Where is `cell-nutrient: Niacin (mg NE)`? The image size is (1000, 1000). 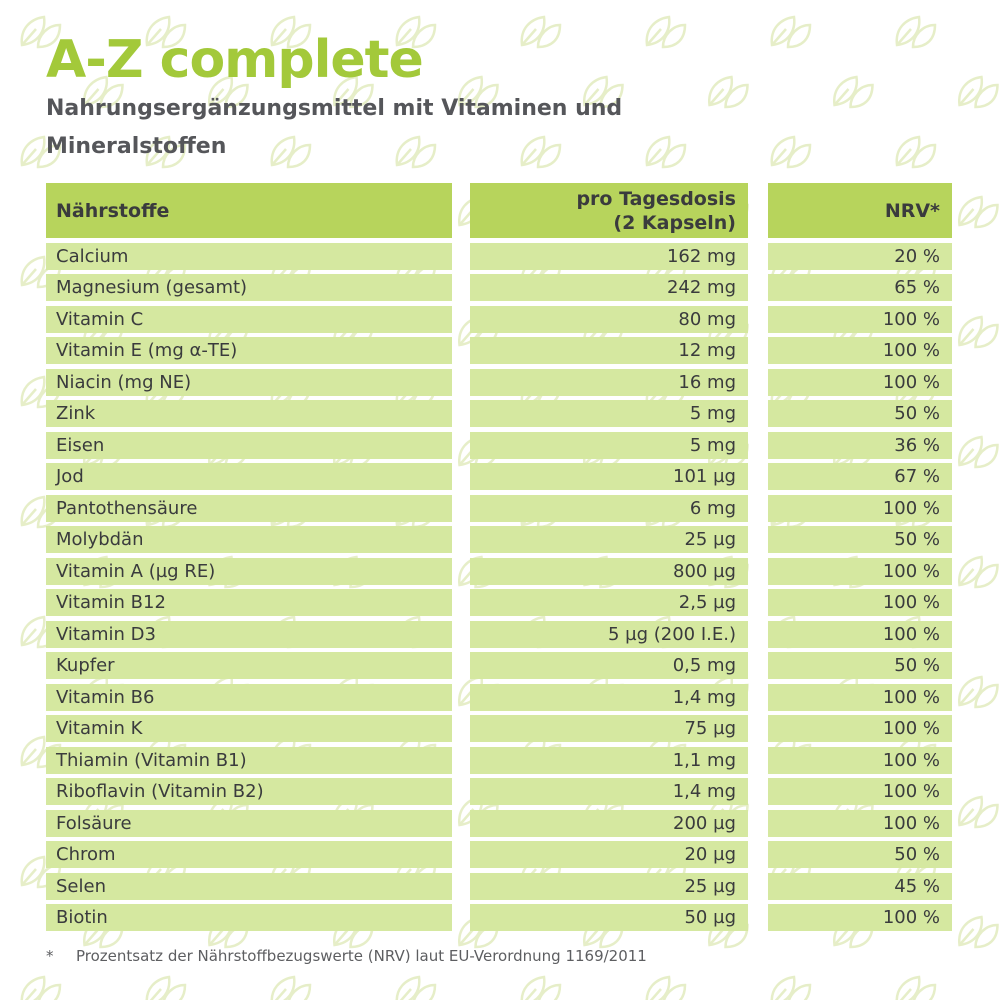 cell-nutrient: Niacin (mg NE) is located at coordinates (249, 382).